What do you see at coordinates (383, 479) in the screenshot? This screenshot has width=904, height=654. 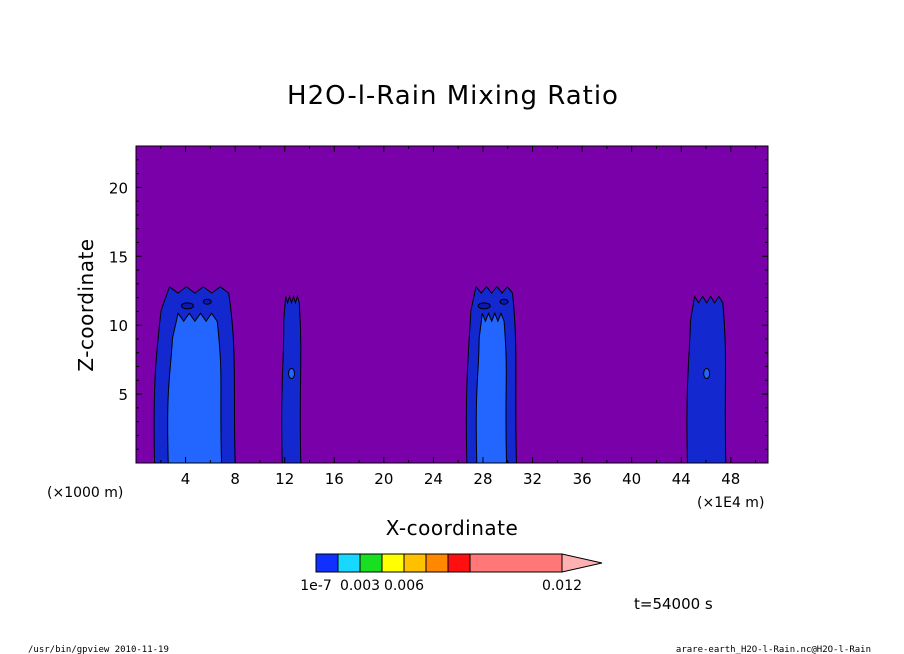 I see `x-tick-label: 20` at bounding box center [383, 479].